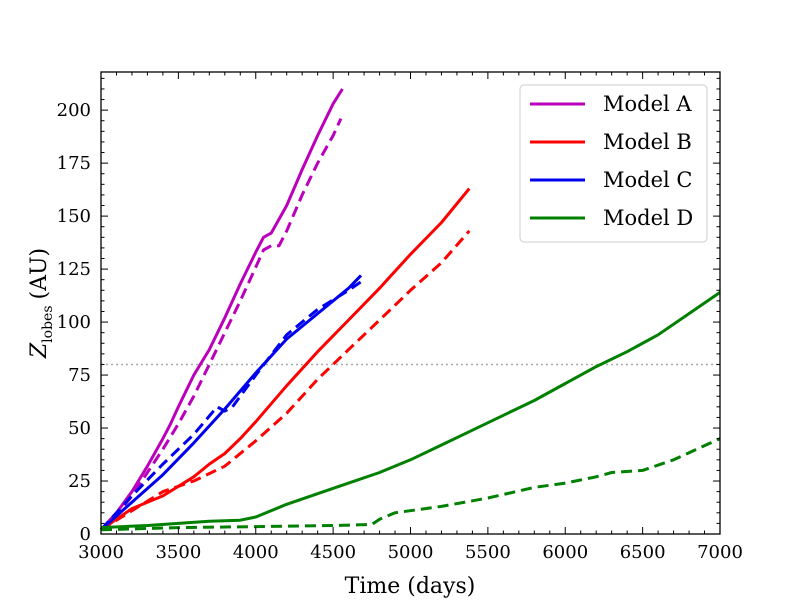  What do you see at coordinates (85, 534) in the screenshot?
I see `y-tick-label: 0` at bounding box center [85, 534].